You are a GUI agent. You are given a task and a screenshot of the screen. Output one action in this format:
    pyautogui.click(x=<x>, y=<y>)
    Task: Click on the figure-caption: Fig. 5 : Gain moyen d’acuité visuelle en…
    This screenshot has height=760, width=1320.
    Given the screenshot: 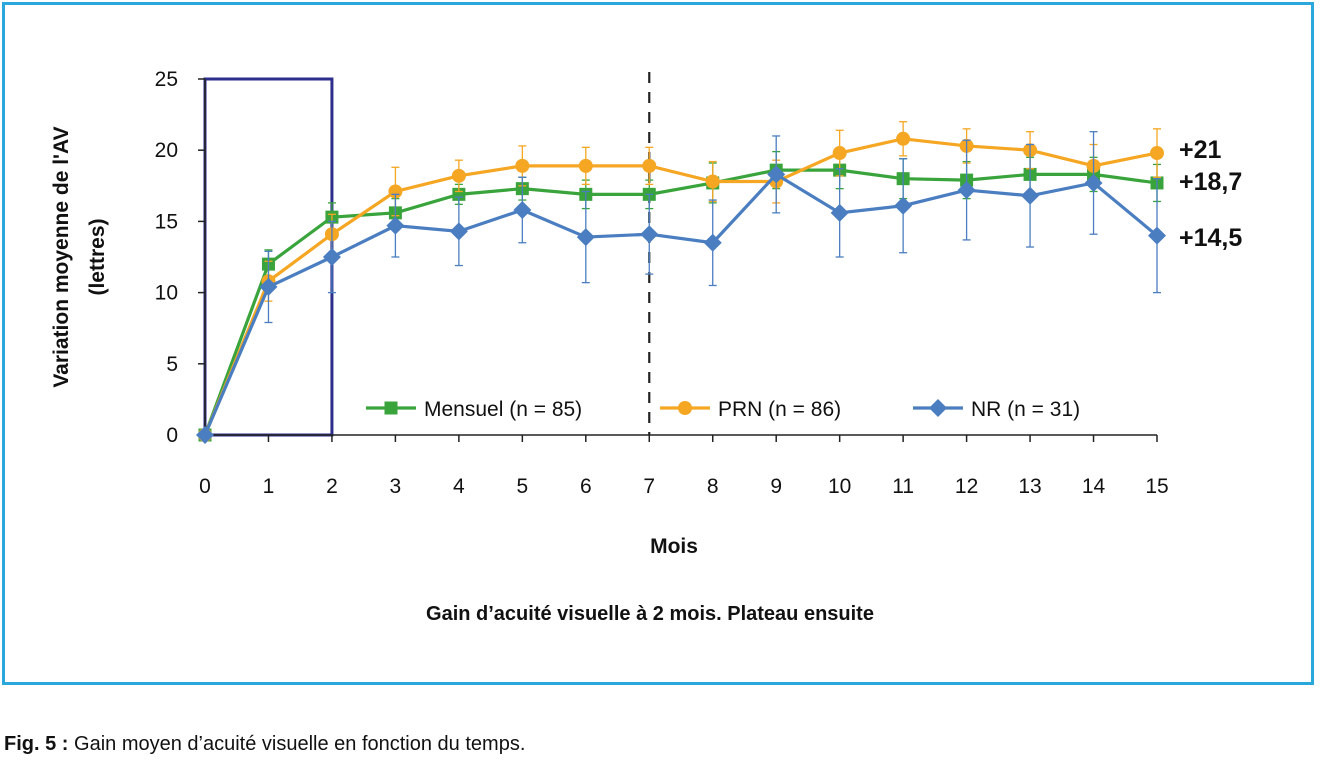 What is the action you would take?
    pyautogui.click(x=264, y=744)
    